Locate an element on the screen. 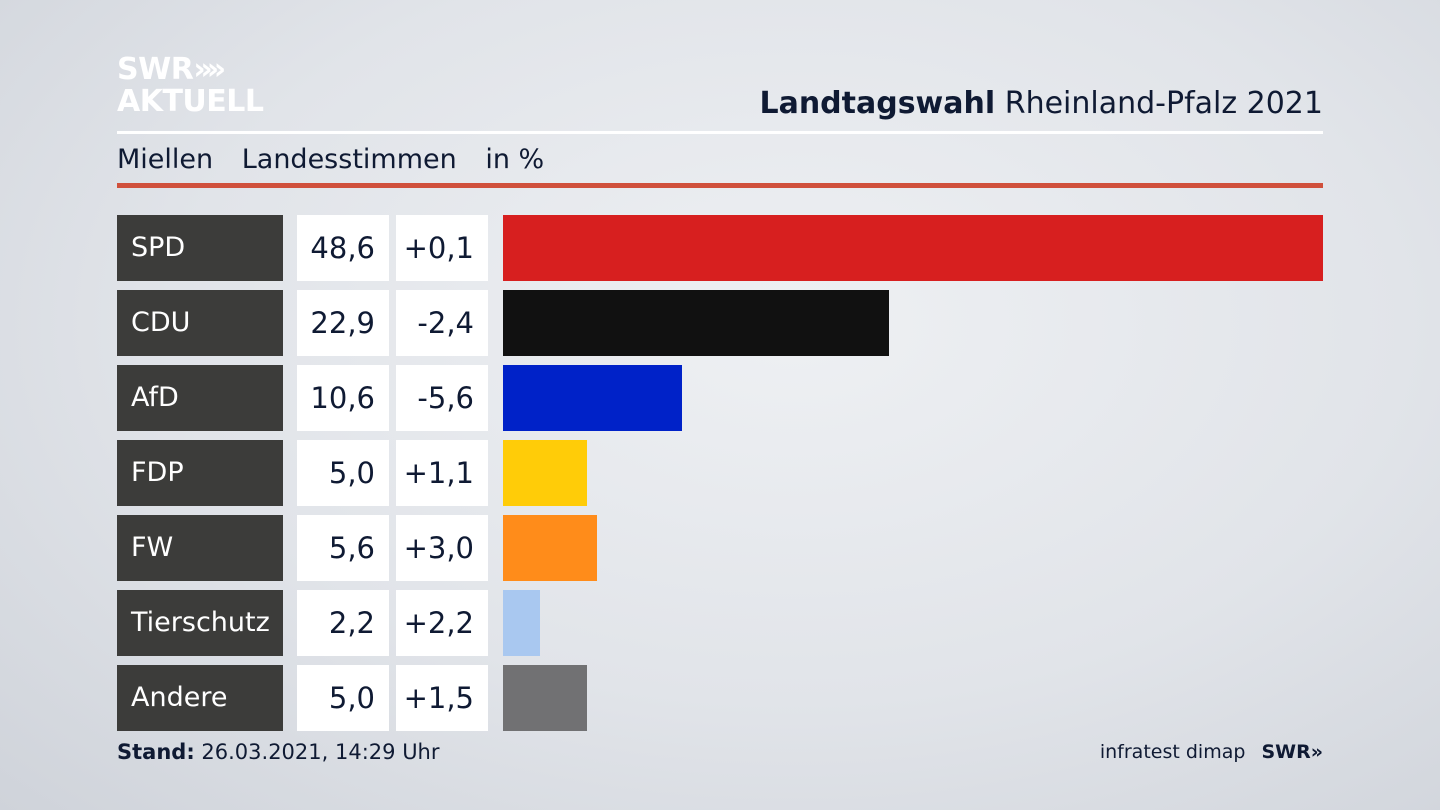  party-row: SPD 48,6 +0,1 is located at coordinates (720, 248).